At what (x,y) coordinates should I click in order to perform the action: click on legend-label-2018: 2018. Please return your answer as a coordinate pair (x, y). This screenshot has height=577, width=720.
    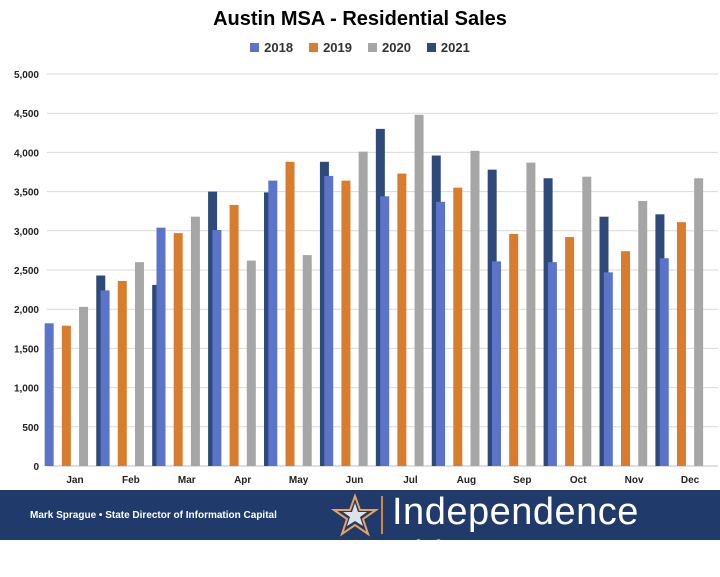
    Looking at the image, I should click on (279, 47).